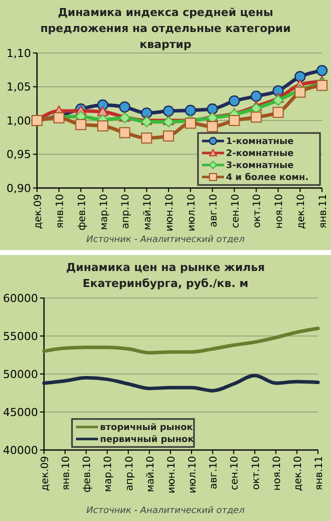  I want to click on y-tick-label: 50000, so click(20, 374).